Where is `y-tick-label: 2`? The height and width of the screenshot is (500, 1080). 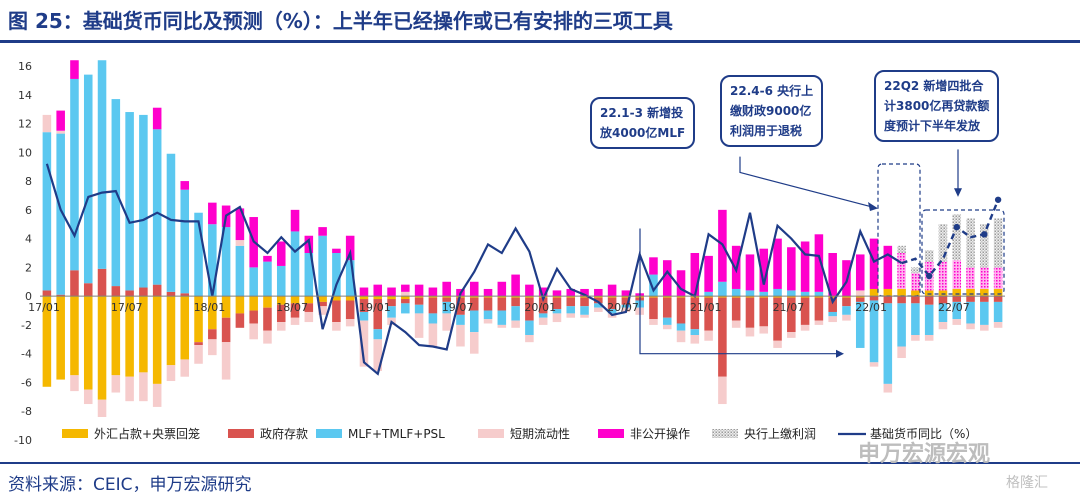 y-tick-label: 2 is located at coordinates (28, 267).